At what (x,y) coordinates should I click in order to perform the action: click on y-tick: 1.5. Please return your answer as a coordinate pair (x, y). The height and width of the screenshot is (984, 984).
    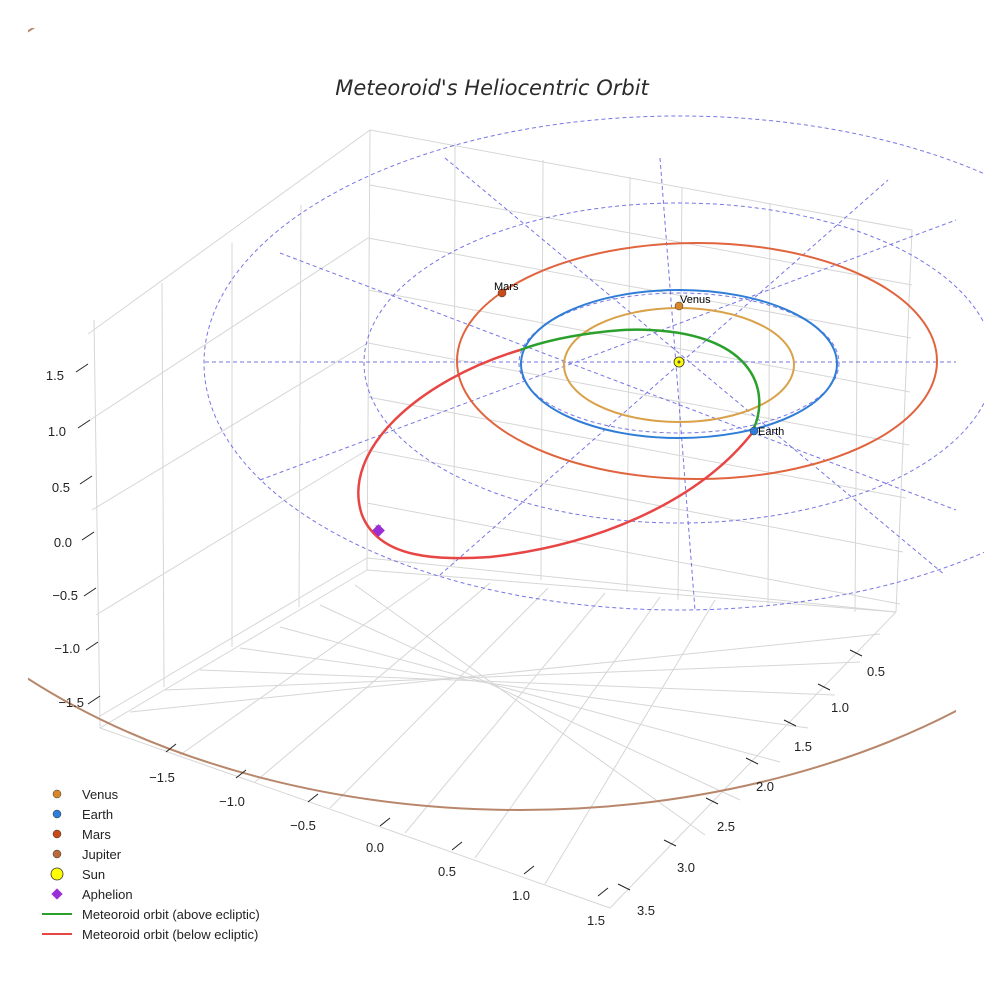
    Looking at the image, I should click on (803, 746).